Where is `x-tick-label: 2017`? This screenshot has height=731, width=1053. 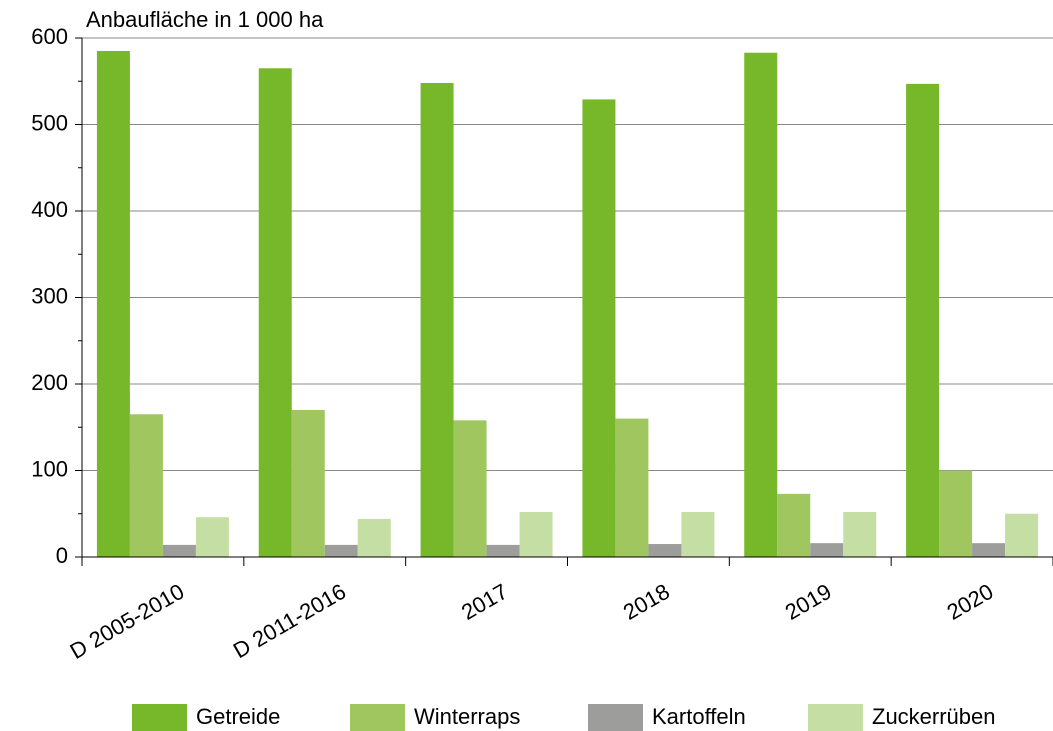 x-tick-label: 2017 is located at coordinates (484, 602).